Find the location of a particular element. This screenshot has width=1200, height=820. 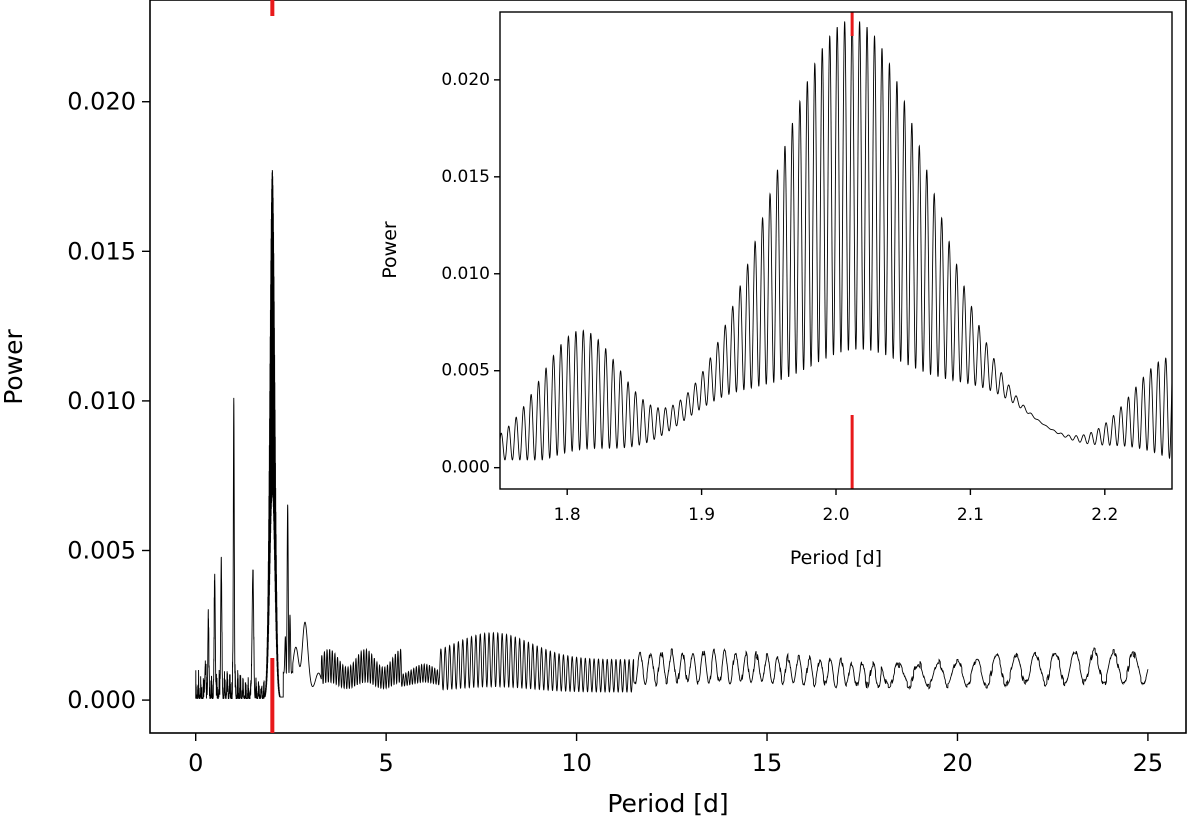

main-x-tick-label: 15 is located at coordinates (767, 763).